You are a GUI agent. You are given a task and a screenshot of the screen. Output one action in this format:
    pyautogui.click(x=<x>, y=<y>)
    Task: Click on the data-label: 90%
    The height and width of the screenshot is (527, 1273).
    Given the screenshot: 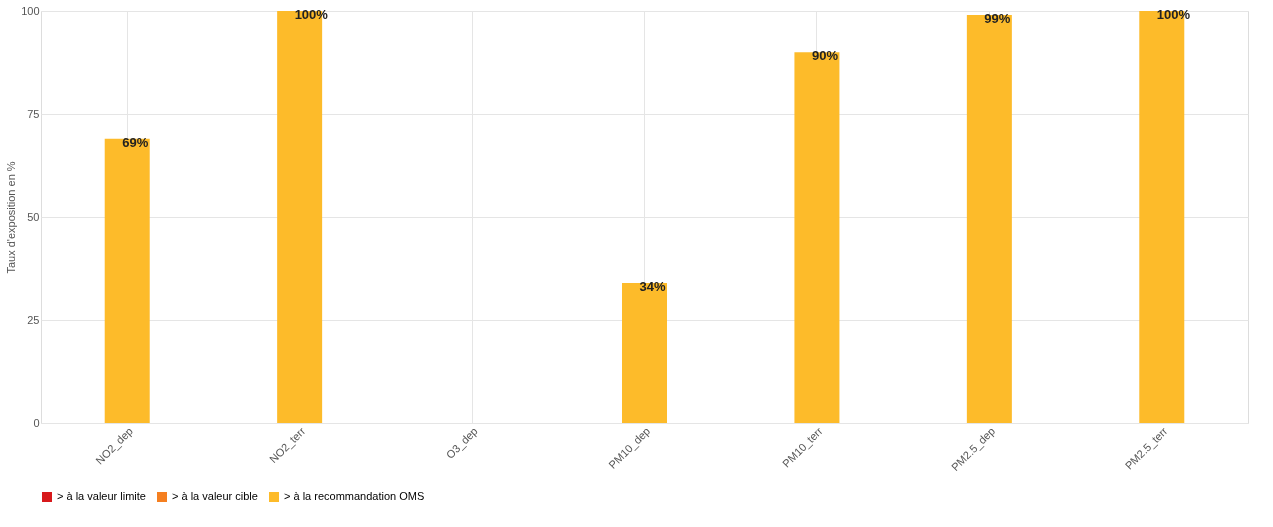 What is the action you would take?
    pyautogui.click(x=825, y=56)
    